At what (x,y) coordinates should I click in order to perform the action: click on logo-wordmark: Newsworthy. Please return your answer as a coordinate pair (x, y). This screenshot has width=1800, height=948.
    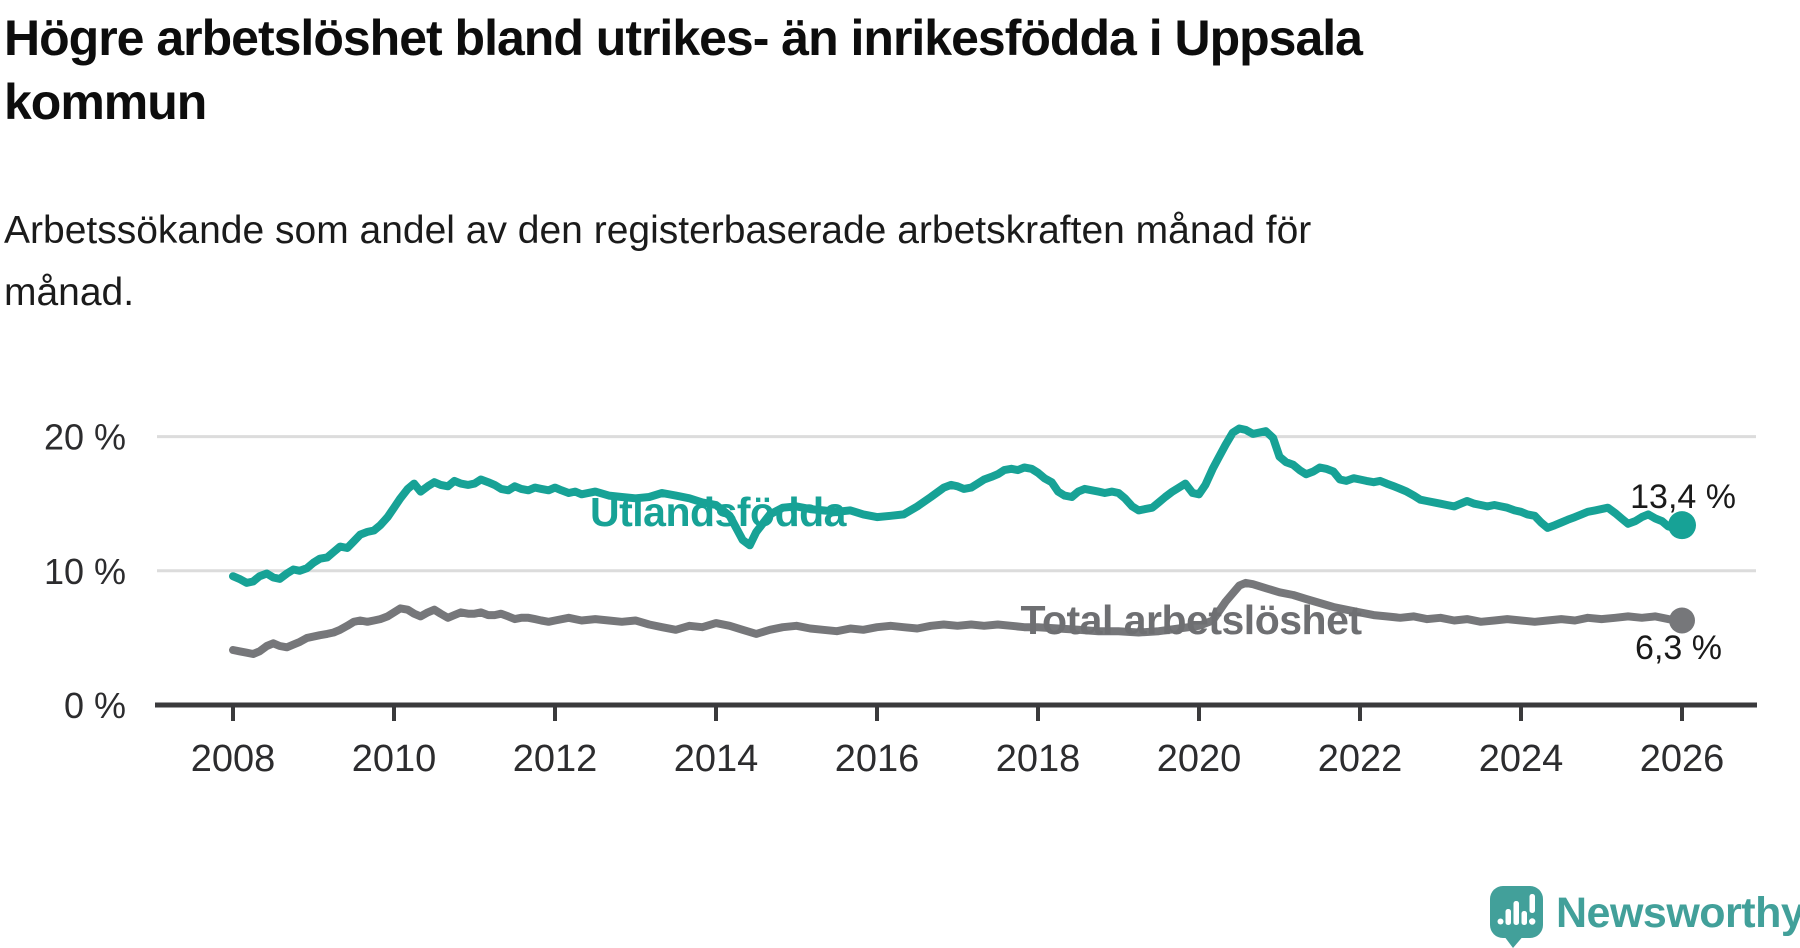
    Looking at the image, I should click on (1678, 913).